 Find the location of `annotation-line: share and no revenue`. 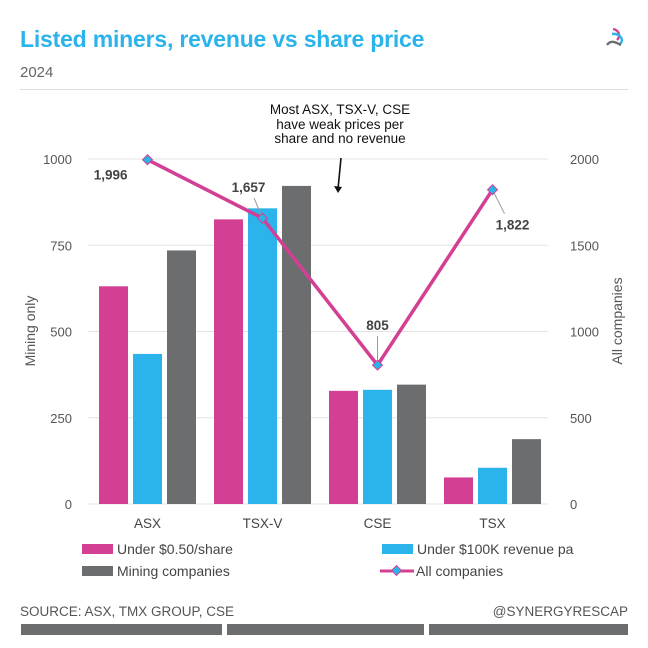

annotation-line: share and no revenue is located at coordinates (340, 138).